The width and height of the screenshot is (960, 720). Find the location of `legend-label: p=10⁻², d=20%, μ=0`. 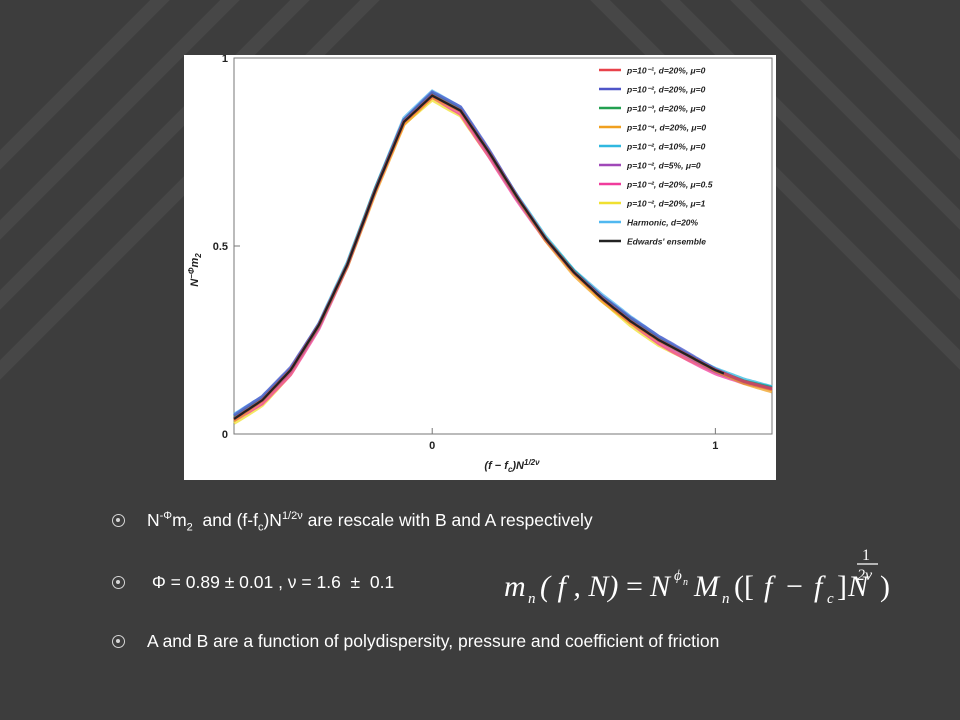

legend-label: p=10⁻², d=20%, μ=0 is located at coordinates (666, 90).